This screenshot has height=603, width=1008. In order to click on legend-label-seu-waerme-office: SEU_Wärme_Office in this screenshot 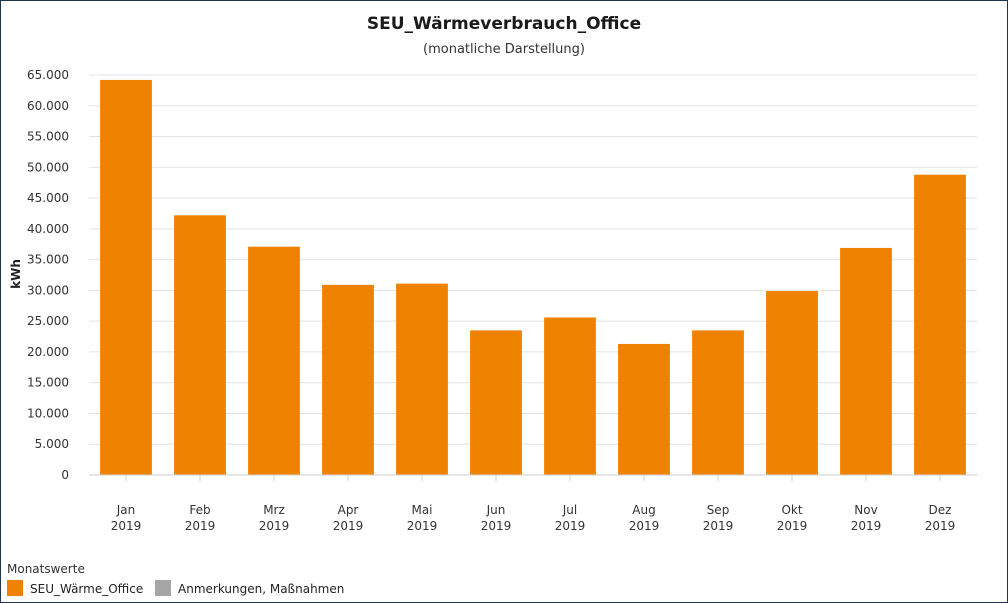, I will do `click(86, 589)`.